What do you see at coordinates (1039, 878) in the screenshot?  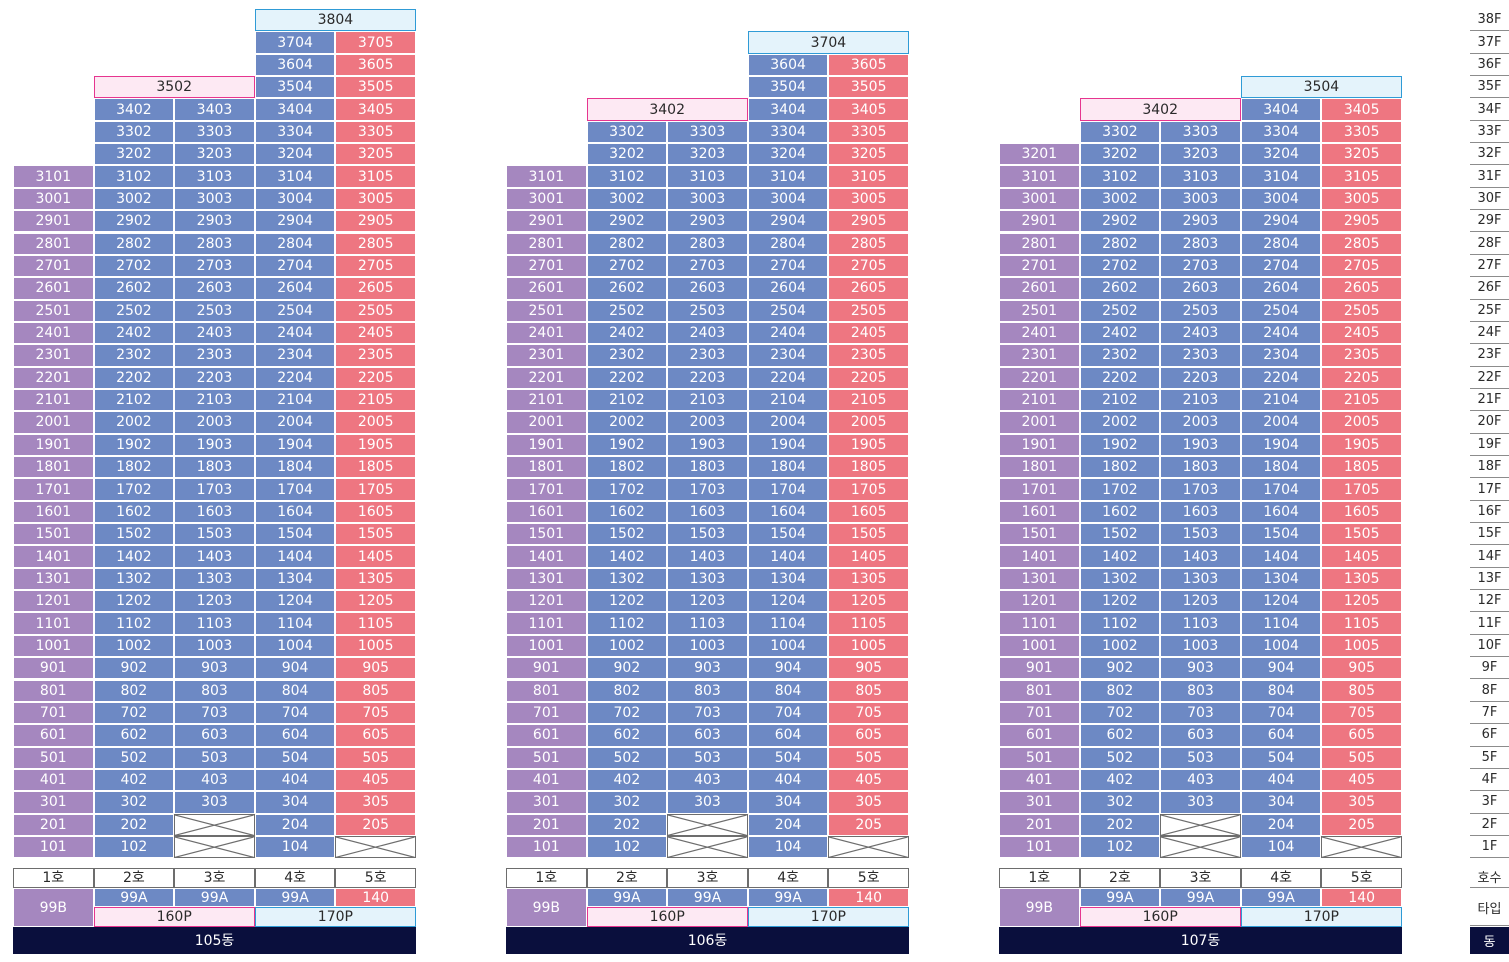 I see `unit-number-header: 1호` at bounding box center [1039, 878].